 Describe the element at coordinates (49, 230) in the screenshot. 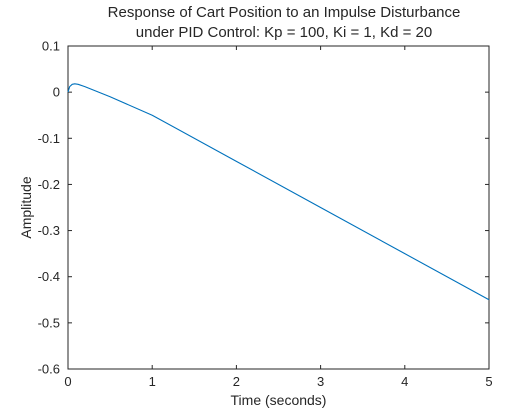

I see `y-tick-label: -0.3` at that location.